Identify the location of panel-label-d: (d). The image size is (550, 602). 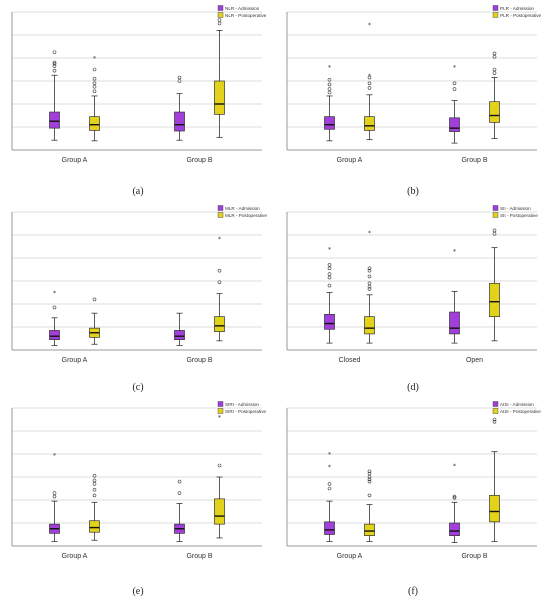
(413, 387).